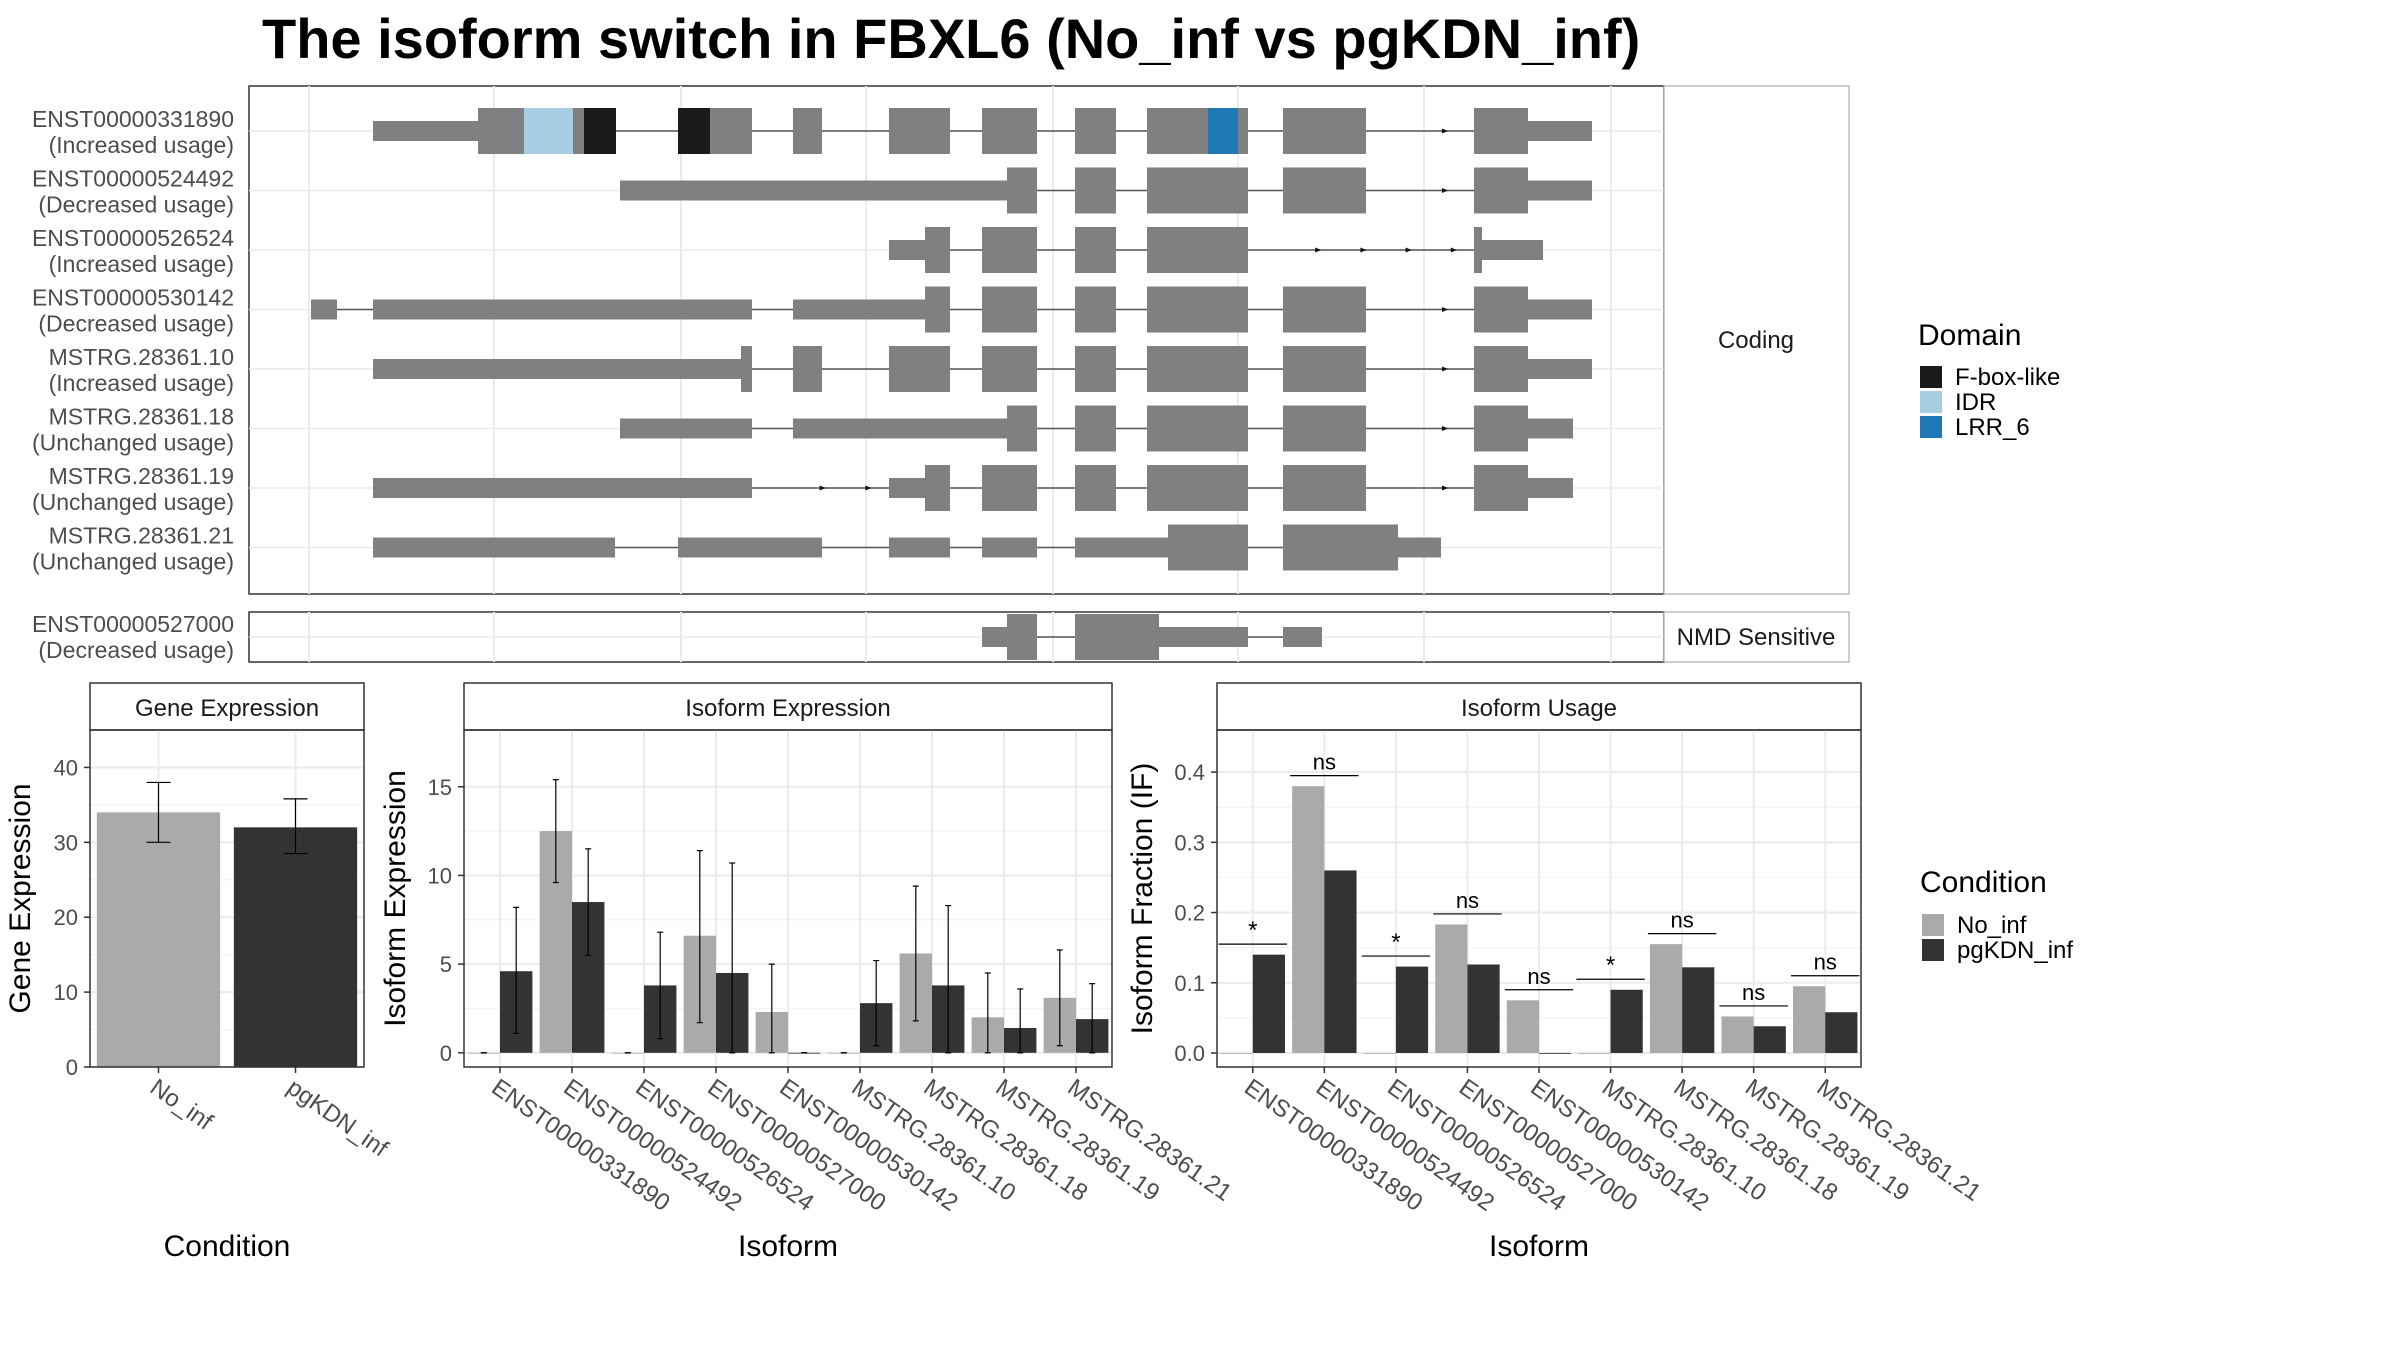  I want to click on transcript-usage-label: (Increased usage), so click(141, 145).